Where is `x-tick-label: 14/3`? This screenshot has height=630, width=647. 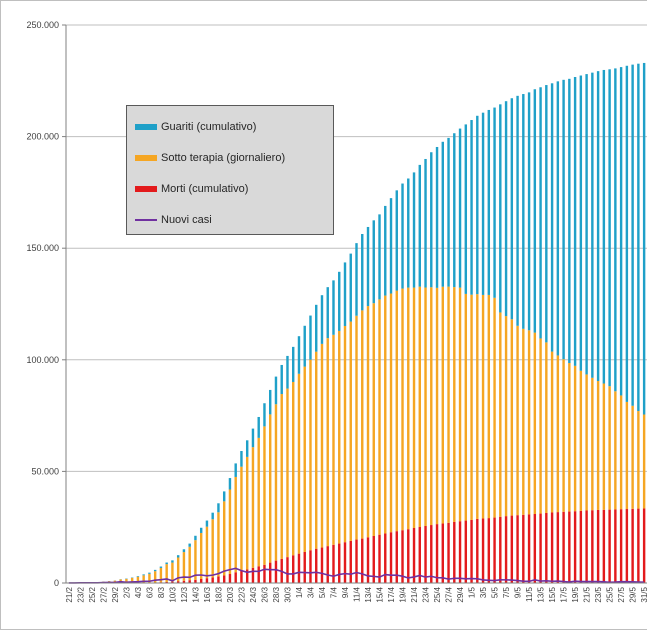
x-tick-label: 14/3 is located at coordinates (195, 594).